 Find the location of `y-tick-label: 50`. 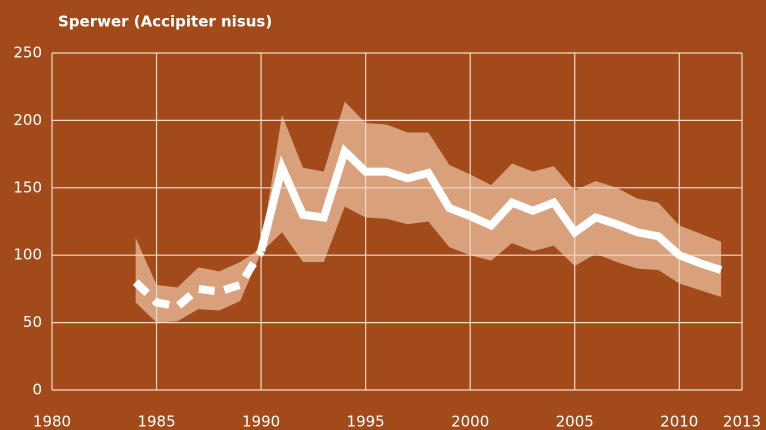

y-tick-label: 50 is located at coordinates (32, 322).